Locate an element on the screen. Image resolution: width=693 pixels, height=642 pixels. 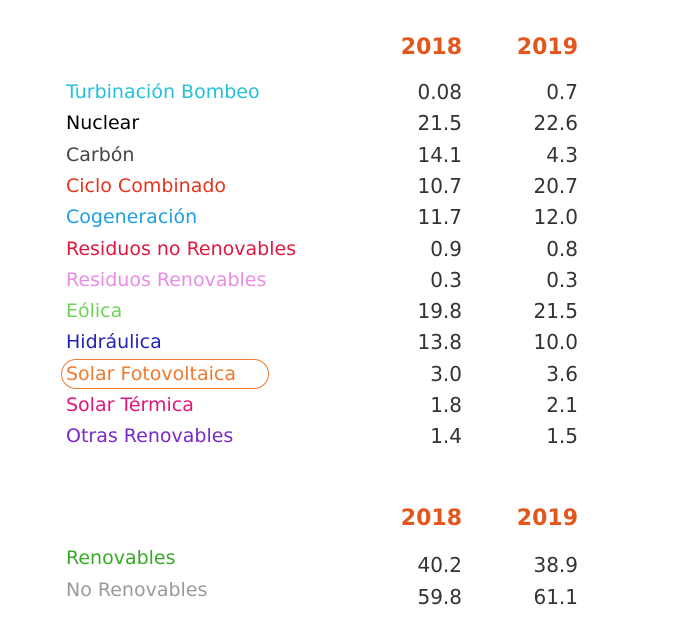
value-2018: 1.8 is located at coordinates (446, 405).